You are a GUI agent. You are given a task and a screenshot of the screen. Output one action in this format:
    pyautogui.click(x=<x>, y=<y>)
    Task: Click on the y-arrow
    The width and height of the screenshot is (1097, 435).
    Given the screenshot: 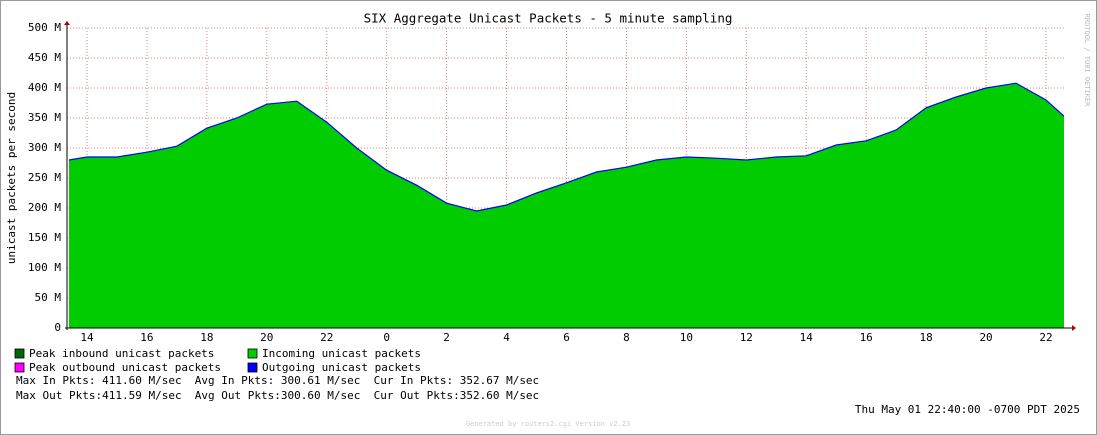 What is the action you would take?
    pyautogui.click(x=67, y=23)
    